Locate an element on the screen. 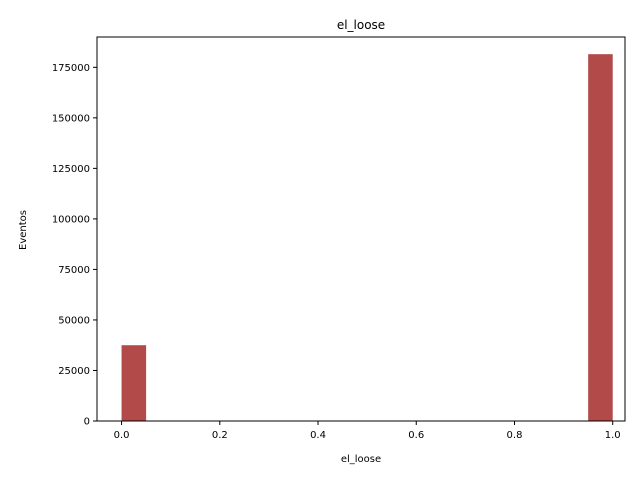 The image size is (640, 480). x-tick-label: 0.8 is located at coordinates (515, 435).